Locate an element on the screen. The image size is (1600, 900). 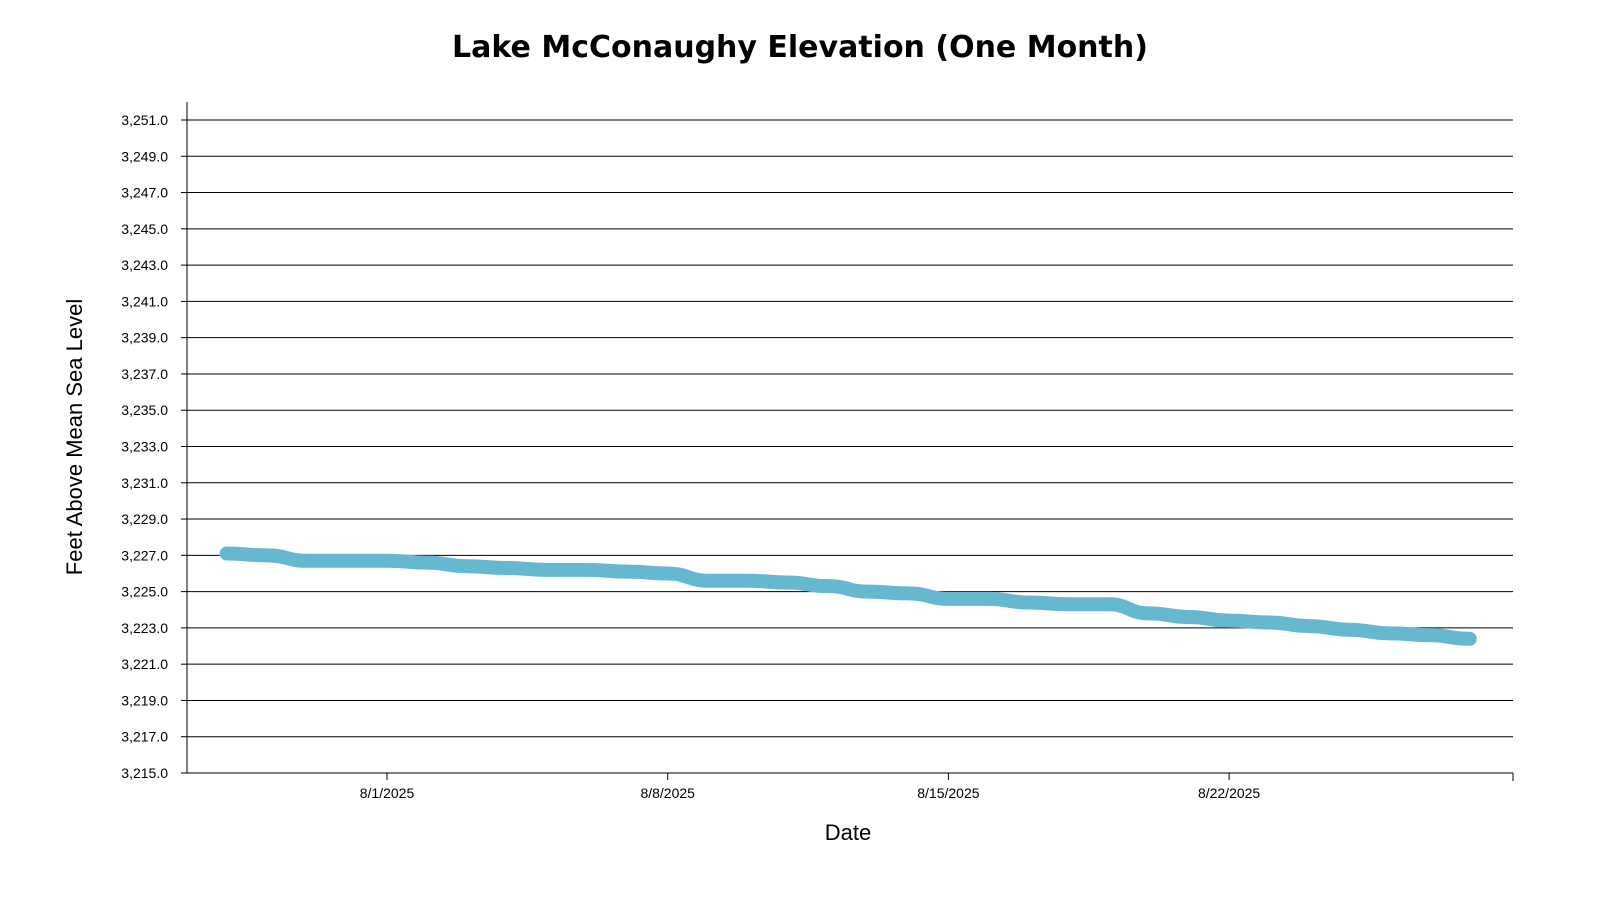
chart-title: Lake McConaughy Elevation (One Month) is located at coordinates (800, 47).